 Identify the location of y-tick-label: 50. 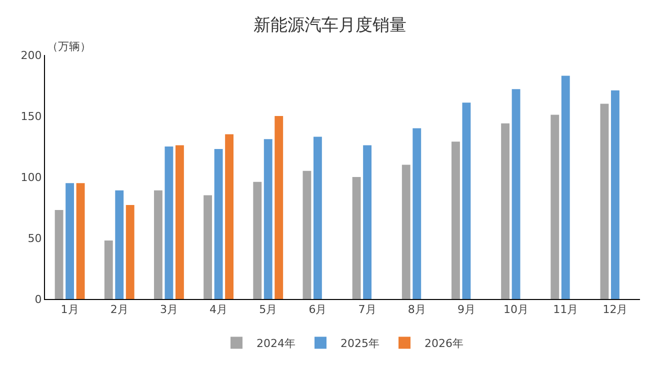
(35, 238).